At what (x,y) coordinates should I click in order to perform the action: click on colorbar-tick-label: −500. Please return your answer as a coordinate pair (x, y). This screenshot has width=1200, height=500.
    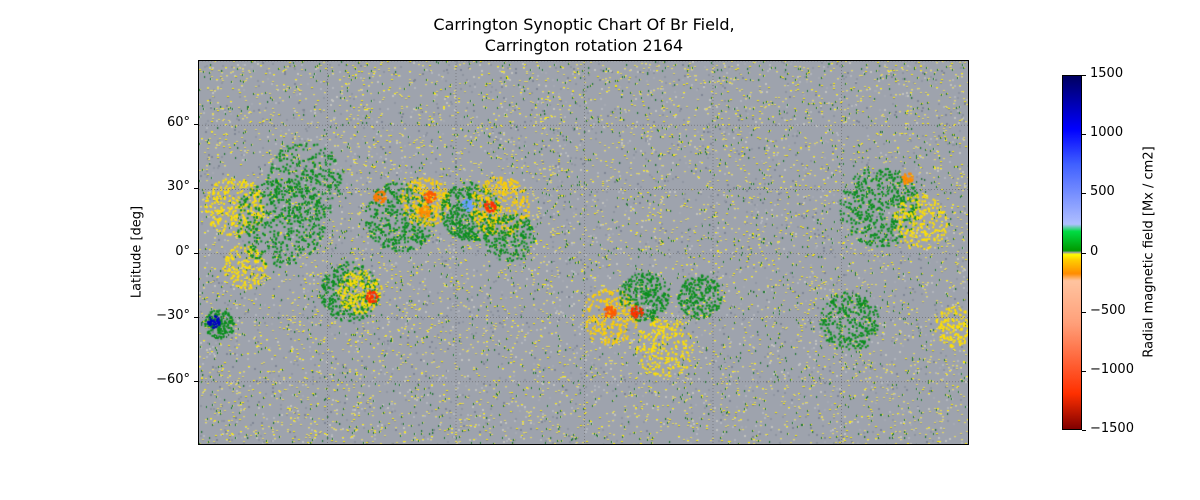
    Looking at the image, I should click on (1108, 310).